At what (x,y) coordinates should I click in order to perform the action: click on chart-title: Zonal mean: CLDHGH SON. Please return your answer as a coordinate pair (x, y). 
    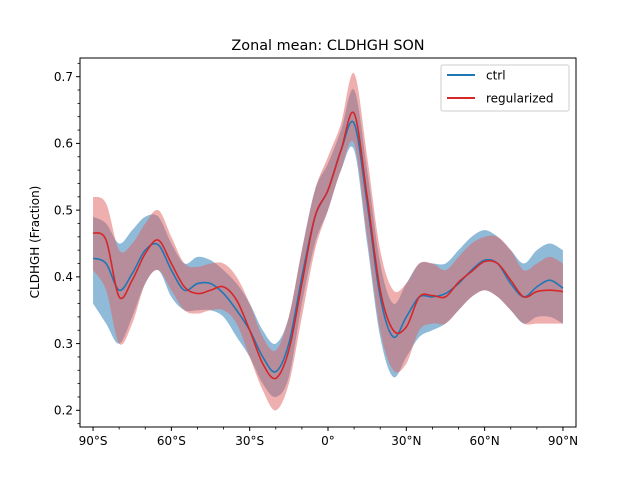
    Looking at the image, I should click on (327, 46).